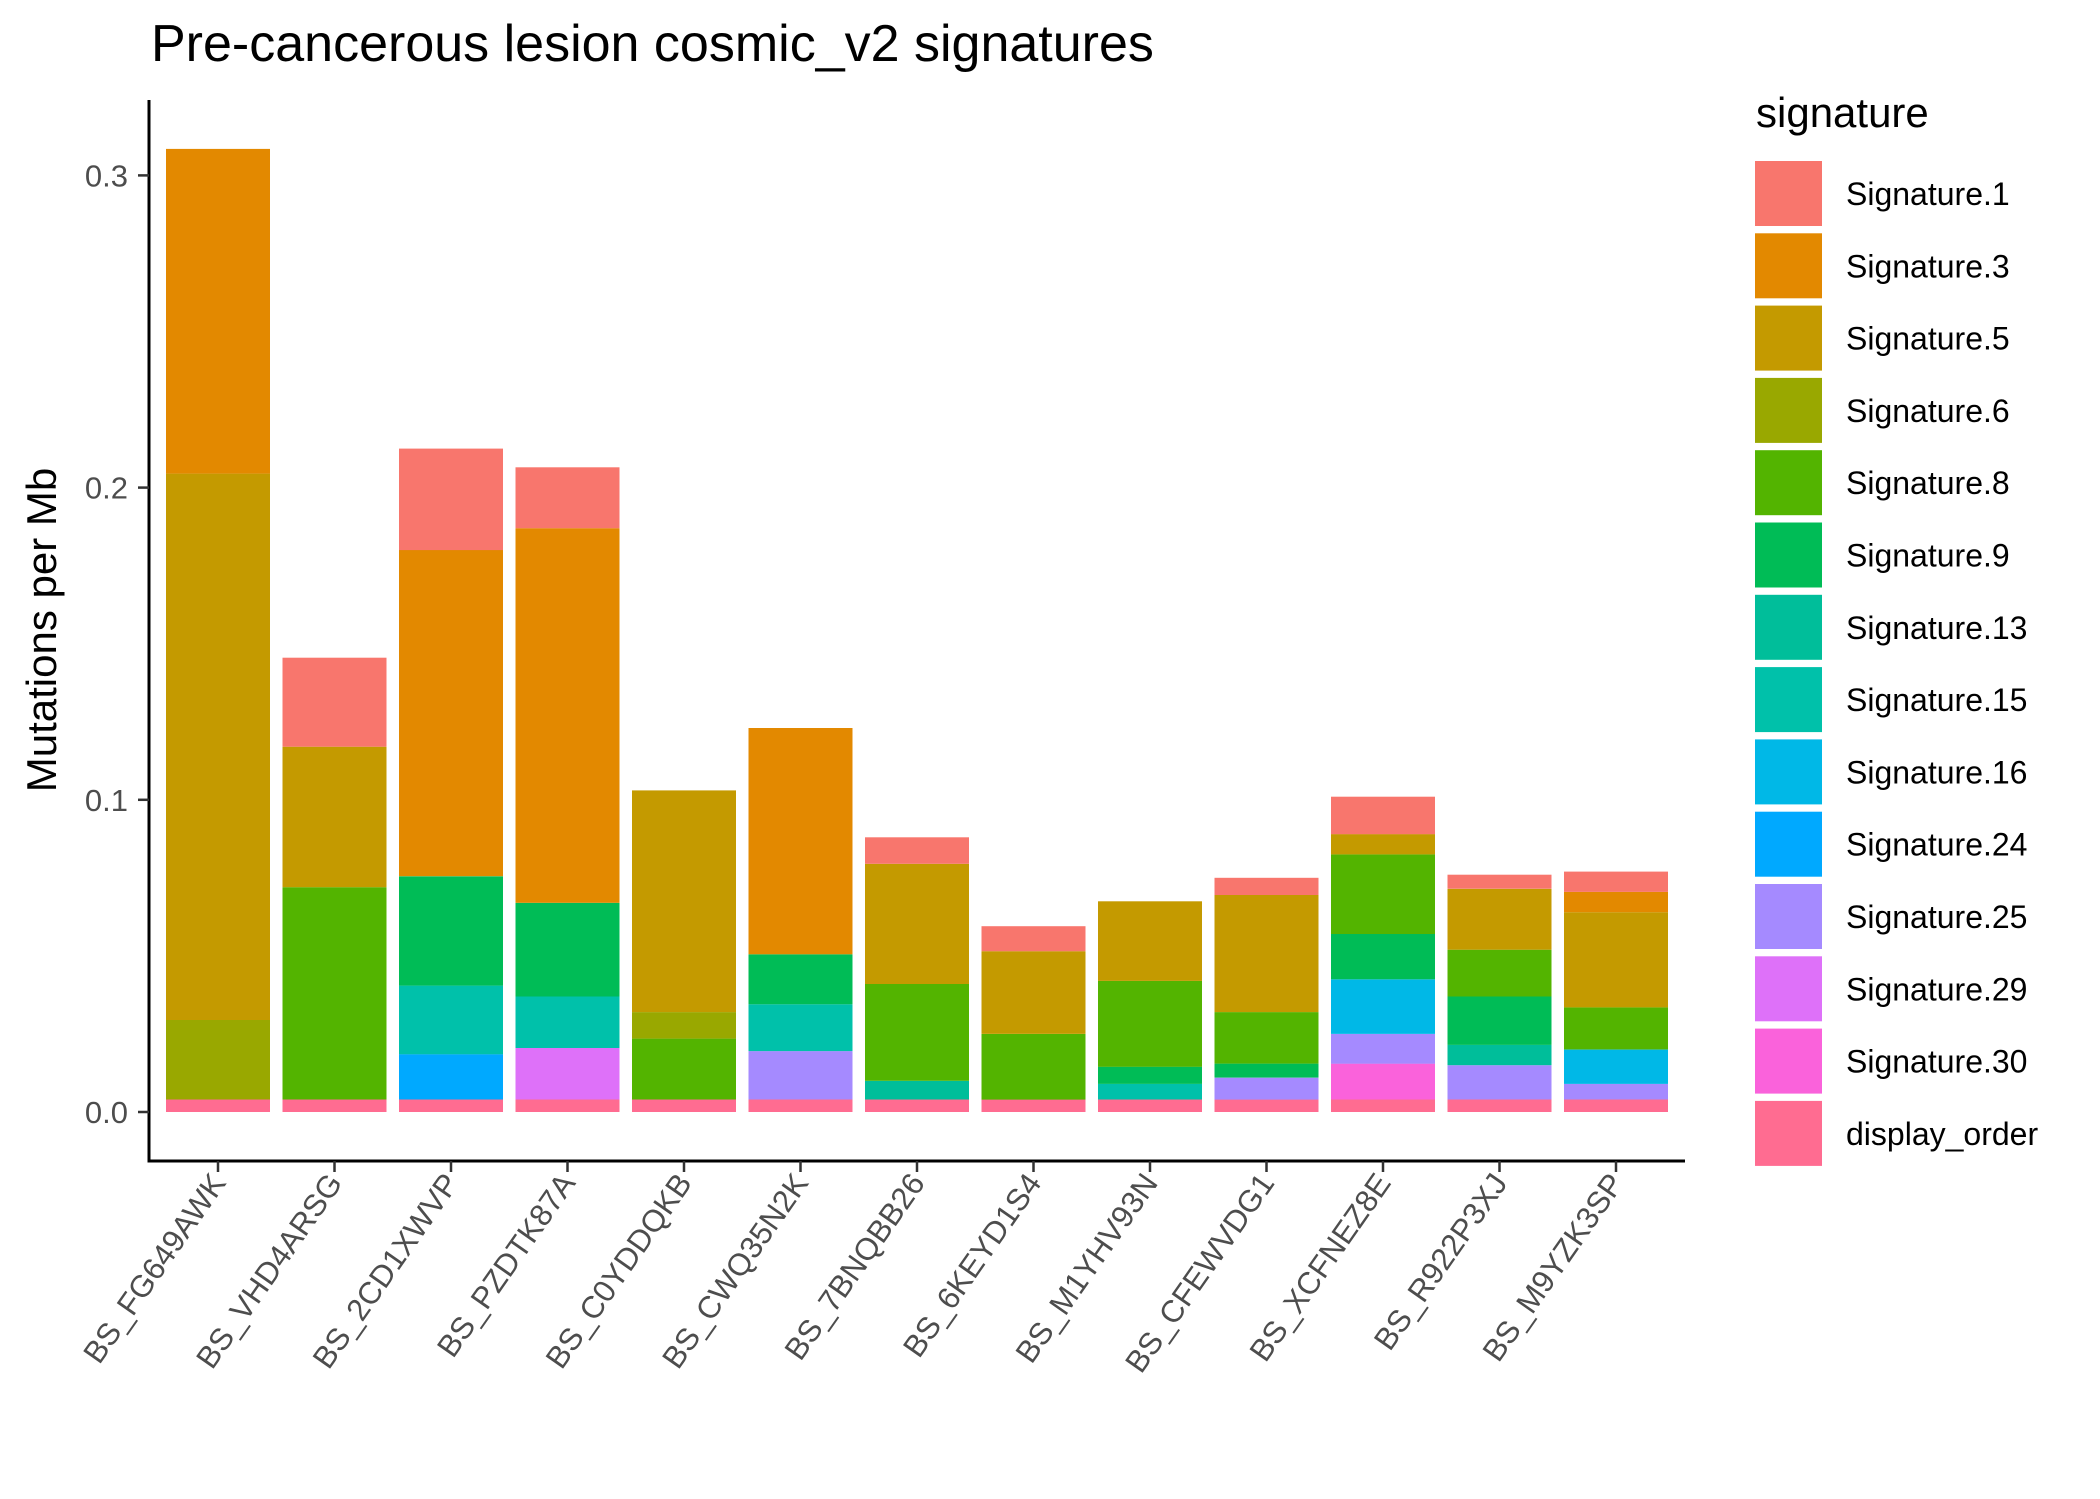 This screenshot has height=1499, width=2100. What do you see at coordinates (1928, 556) in the screenshot?
I see `legend-label: Signature.9` at bounding box center [1928, 556].